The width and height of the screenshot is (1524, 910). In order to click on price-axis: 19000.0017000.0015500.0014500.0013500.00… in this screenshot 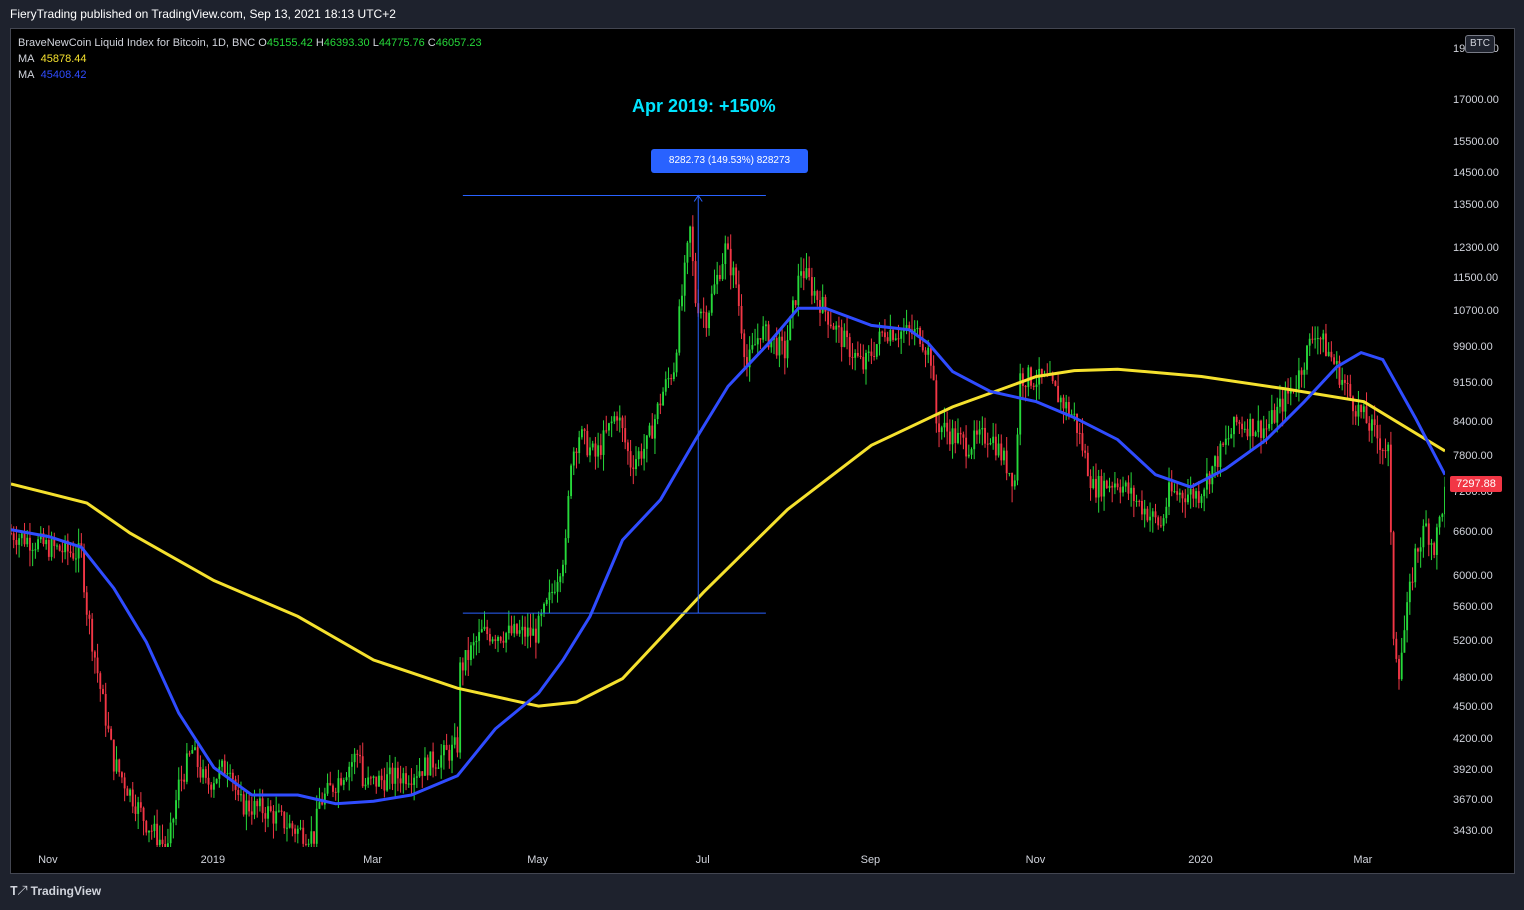, I will do `click(1479, 437)`.